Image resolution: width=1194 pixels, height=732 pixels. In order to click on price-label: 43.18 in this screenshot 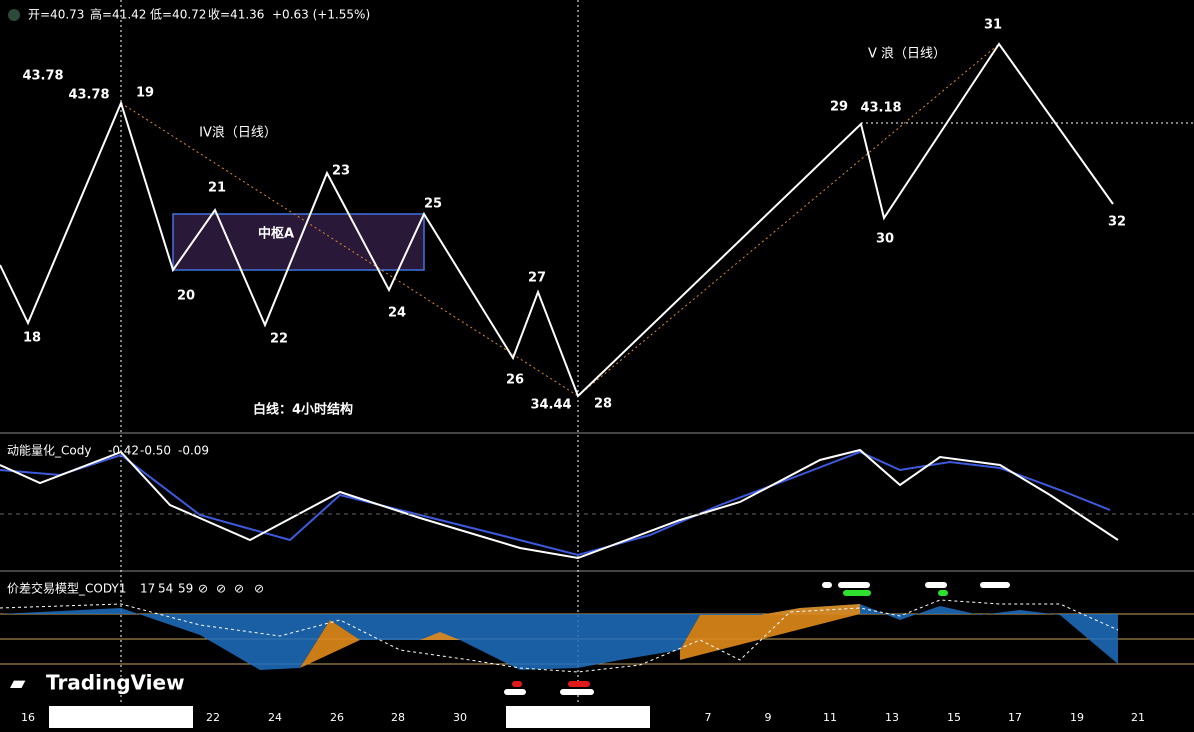, I will do `click(880, 108)`.